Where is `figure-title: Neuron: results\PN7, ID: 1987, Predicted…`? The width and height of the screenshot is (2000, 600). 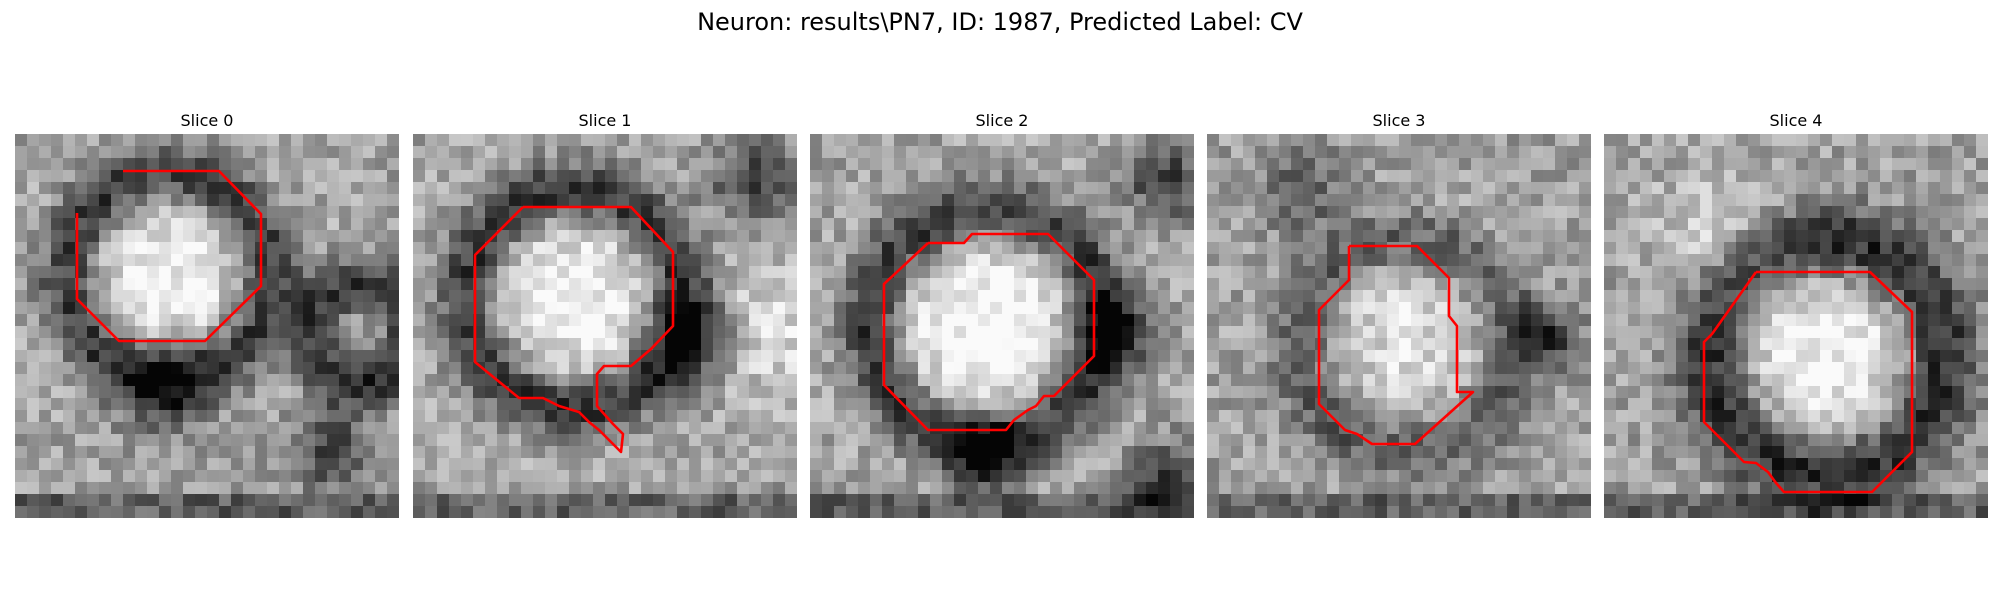
figure-title: Neuron: results\PN7, ID: 1987, Predicted… is located at coordinates (1000, 22).